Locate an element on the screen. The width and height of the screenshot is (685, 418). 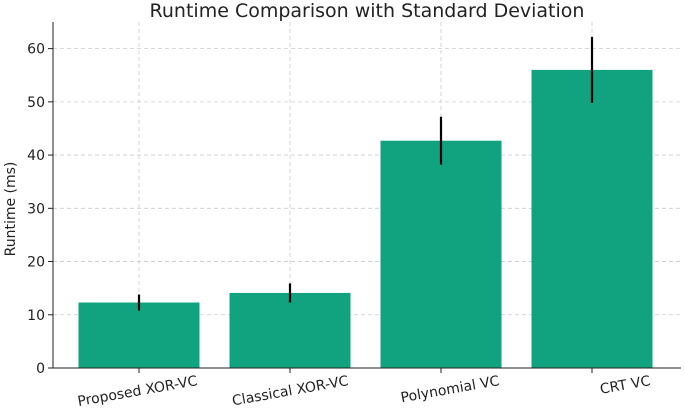
y-tick-label: 20 is located at coordinates (36, 263).